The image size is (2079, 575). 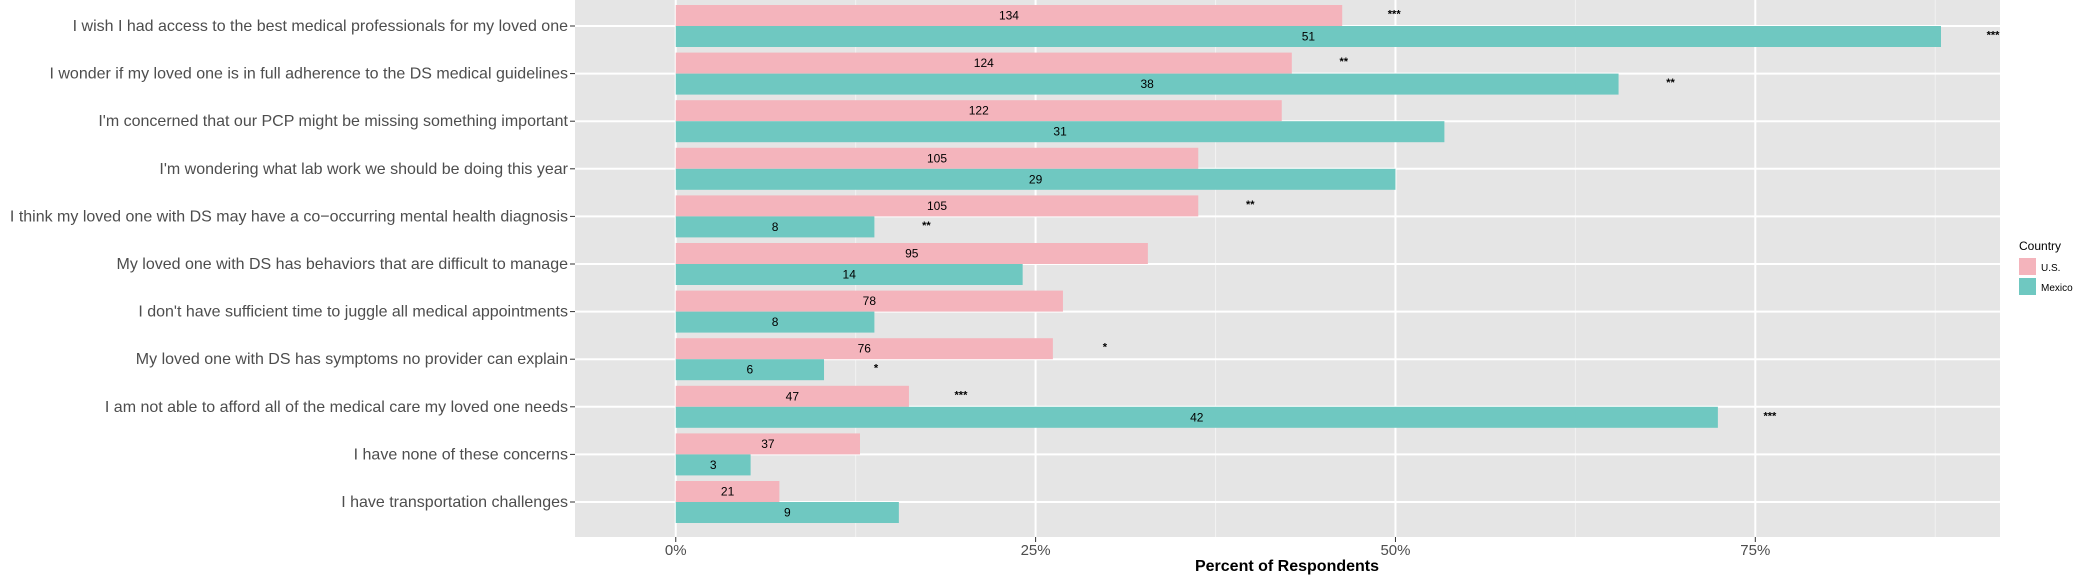 What do you see at coordinates (1036, 550) in the screenshot?
I see `x-tick-label: 25%` at bounding box center [1036, 550].